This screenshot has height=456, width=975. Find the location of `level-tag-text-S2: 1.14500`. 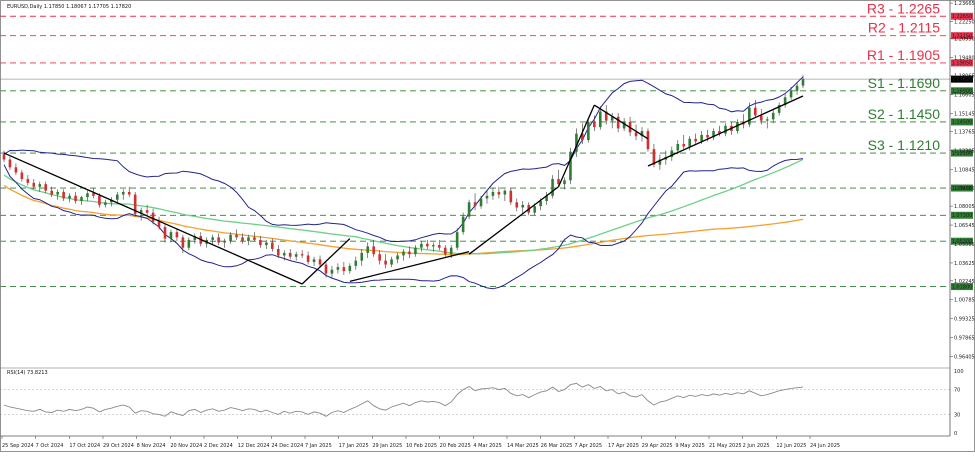

level-tag-text-S2: 1.14500 is located at coordinates (962, 123).